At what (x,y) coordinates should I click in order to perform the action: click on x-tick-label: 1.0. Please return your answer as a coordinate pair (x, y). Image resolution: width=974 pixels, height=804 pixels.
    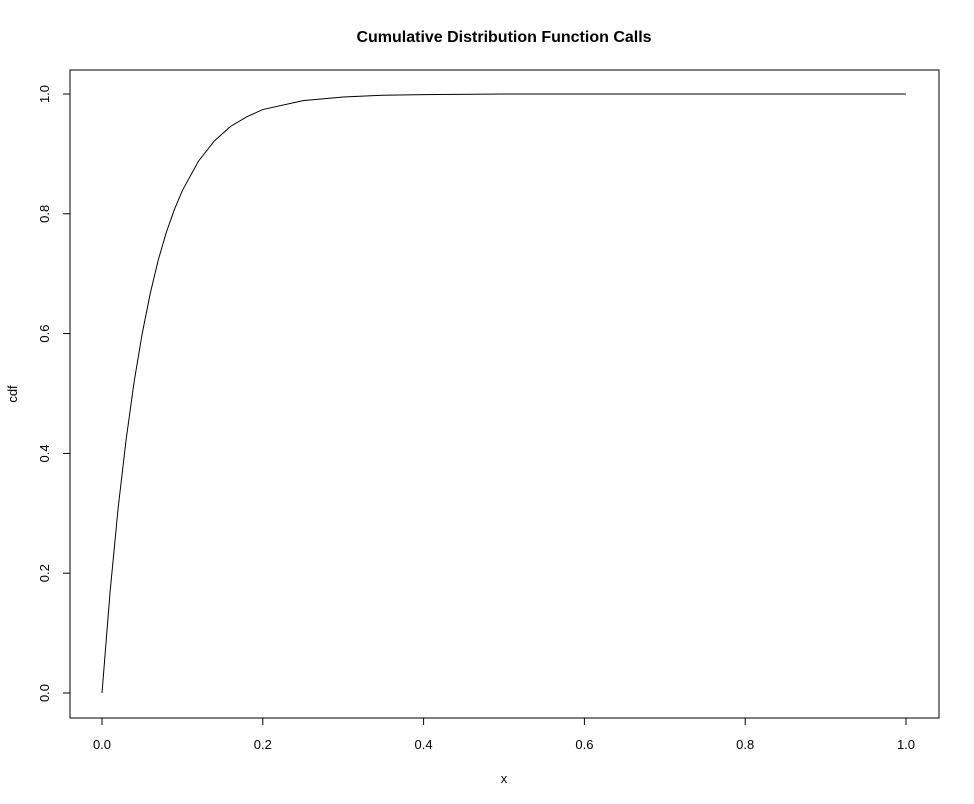
    Looking at the image, I should click on (906, 744).